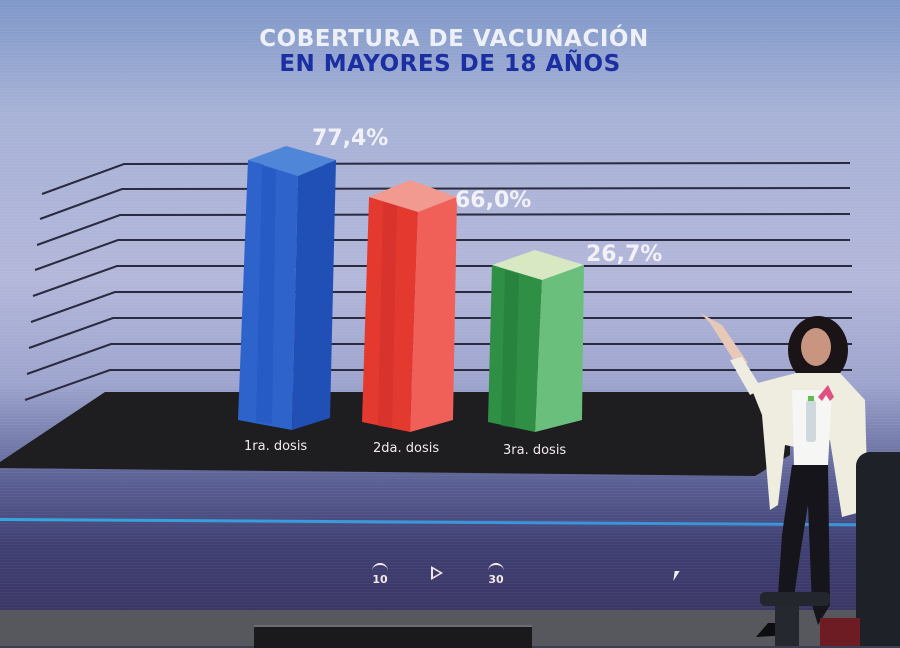 The image size is (900, 648). What do you see at coordinates (624, 254) in the screenshot?
I see `bar-value-3: 26,7%` at bounding box center [624, 254].